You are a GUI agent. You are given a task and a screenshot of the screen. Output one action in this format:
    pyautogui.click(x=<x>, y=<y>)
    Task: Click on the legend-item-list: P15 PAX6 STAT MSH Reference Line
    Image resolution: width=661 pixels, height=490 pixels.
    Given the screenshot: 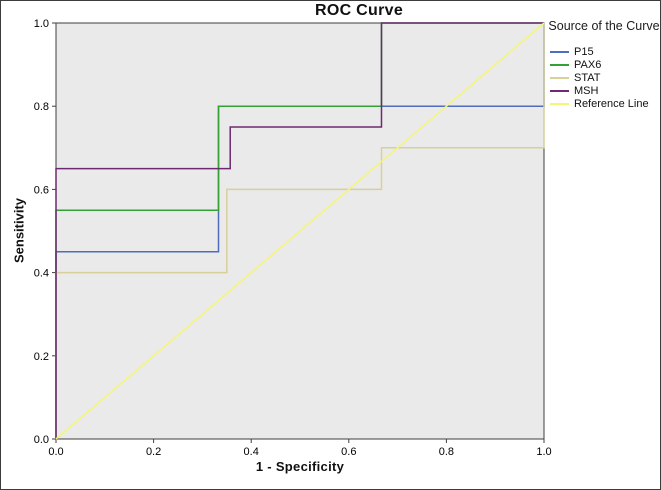 What is the action you would take?
    pyautogui.click(x=605, y=78)
    